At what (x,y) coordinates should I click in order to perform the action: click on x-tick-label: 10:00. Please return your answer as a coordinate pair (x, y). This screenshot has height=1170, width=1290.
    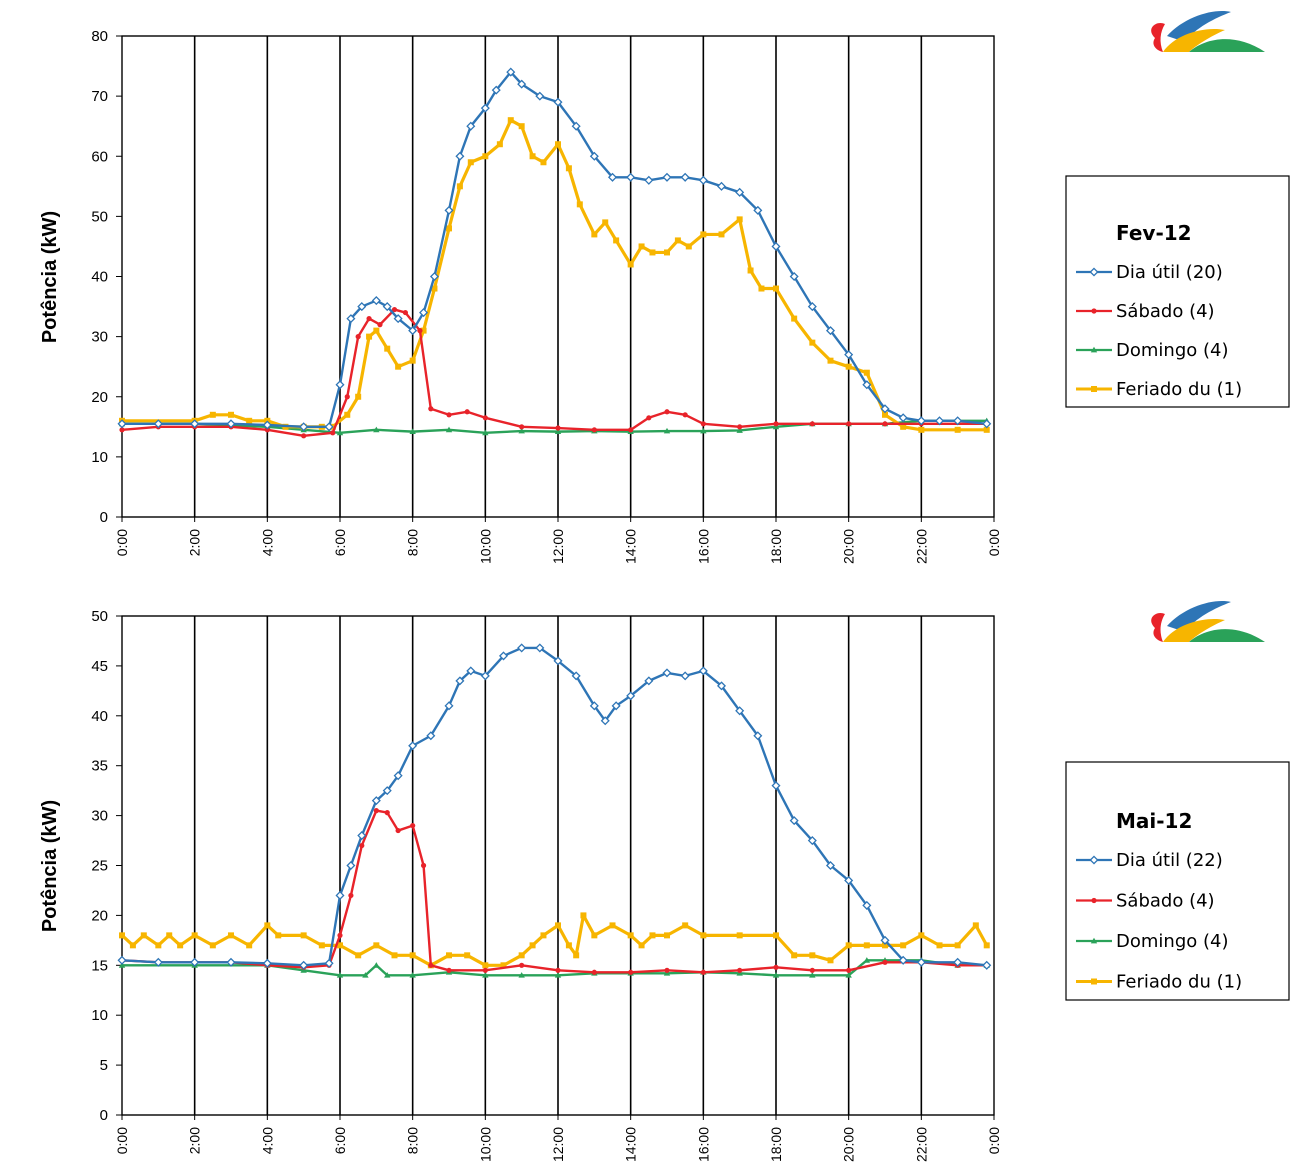
    Looking at the image, I should click on (485, 1144).